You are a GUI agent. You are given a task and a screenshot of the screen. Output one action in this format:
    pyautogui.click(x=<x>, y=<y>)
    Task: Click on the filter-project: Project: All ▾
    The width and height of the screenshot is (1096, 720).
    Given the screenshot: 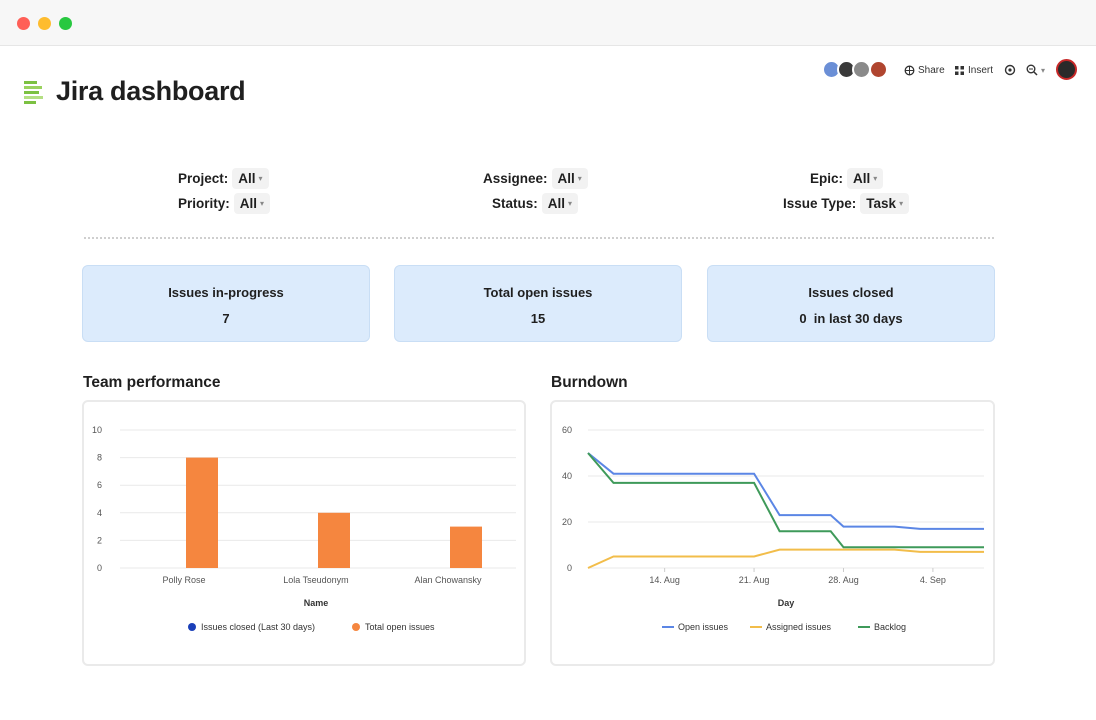 What is the action you would take?
    pyautogui.click(x=223, y=178)
    